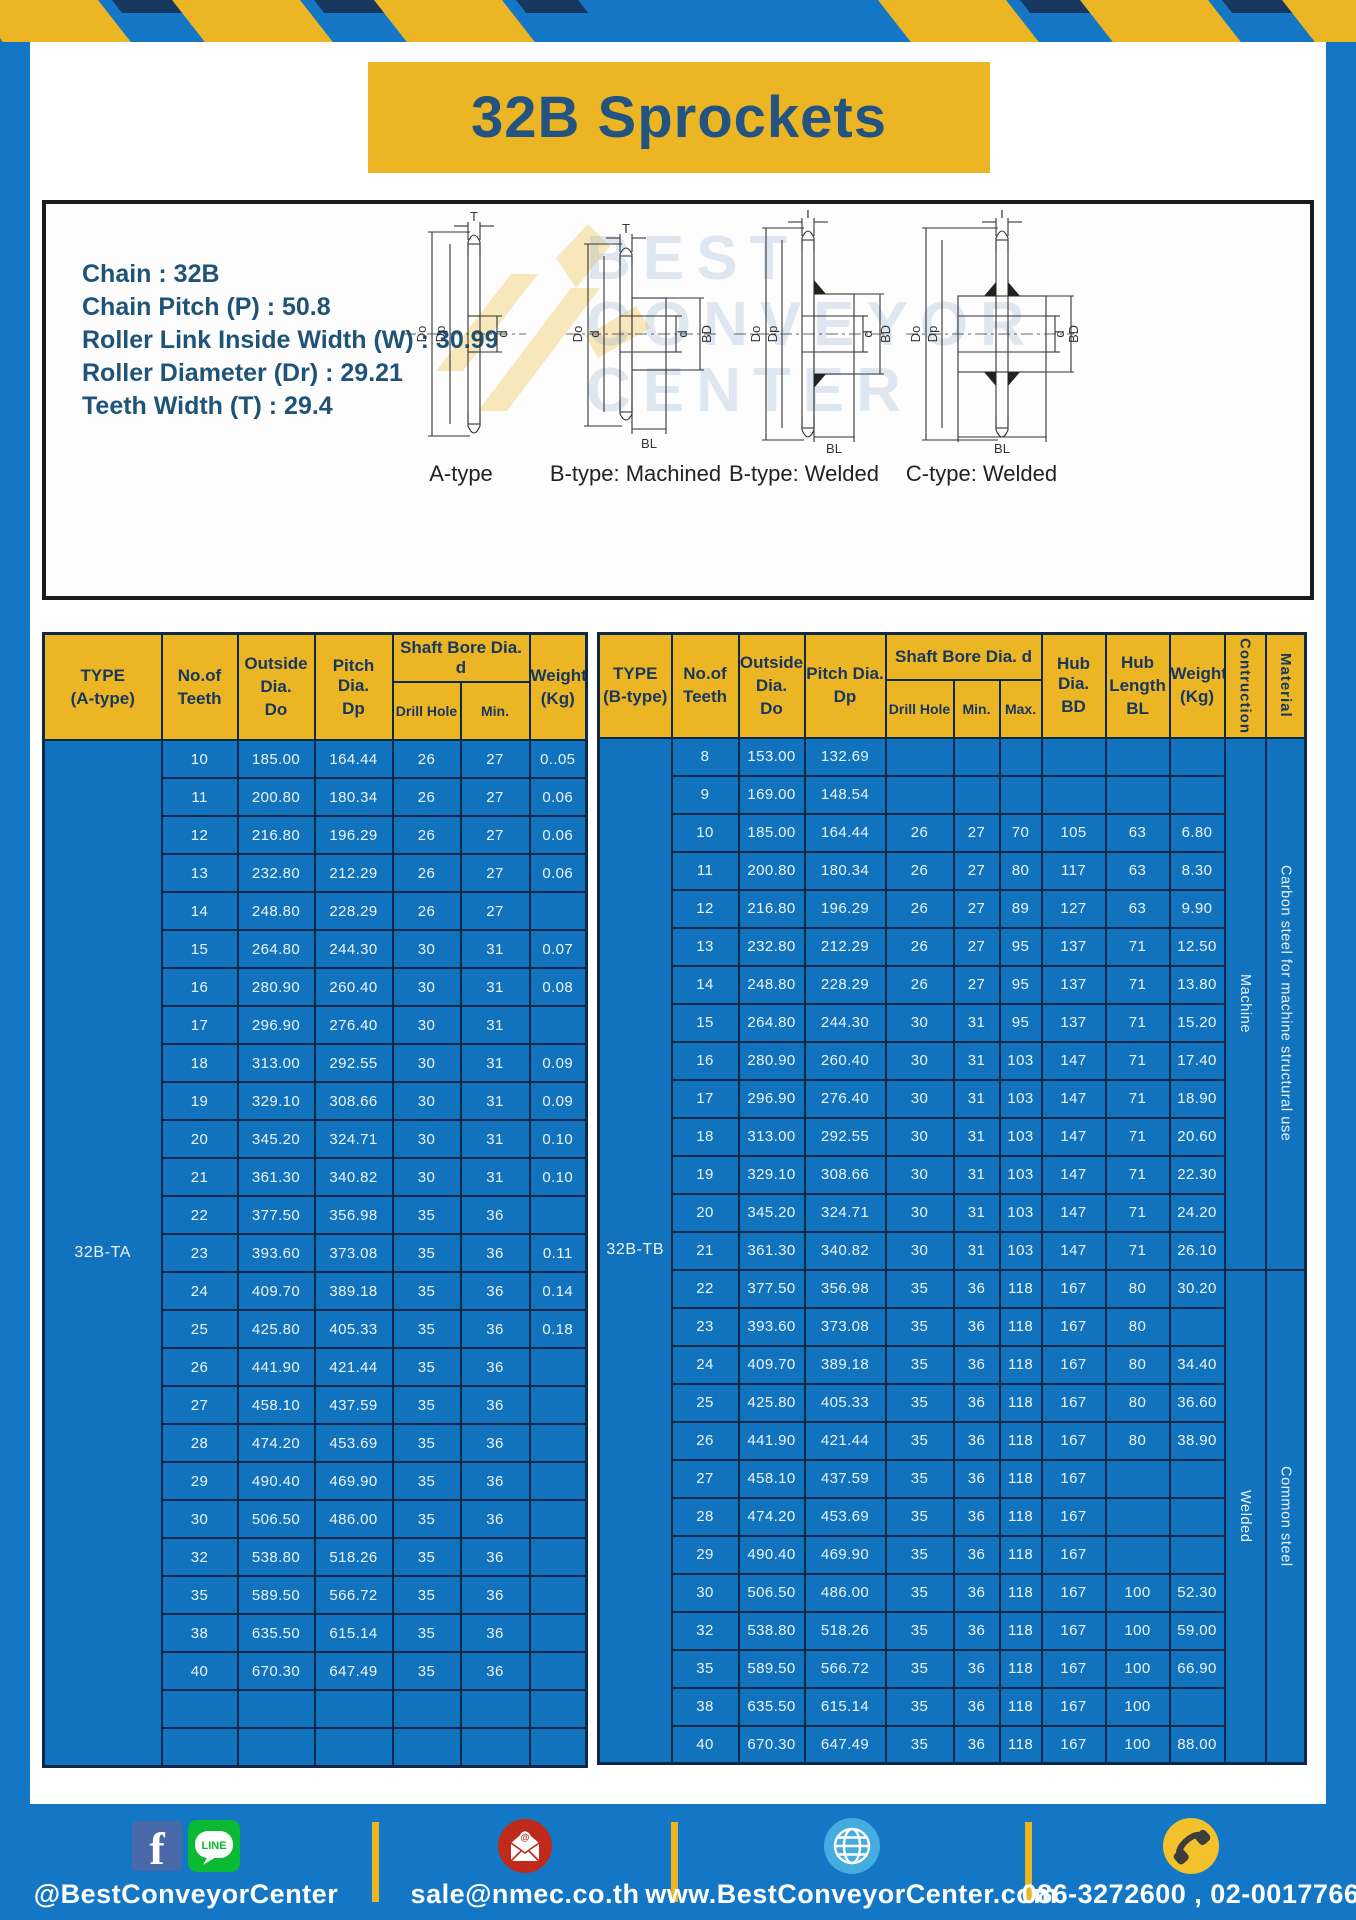  I want to click on cell-weight: 0.14, so click(558, 1291).